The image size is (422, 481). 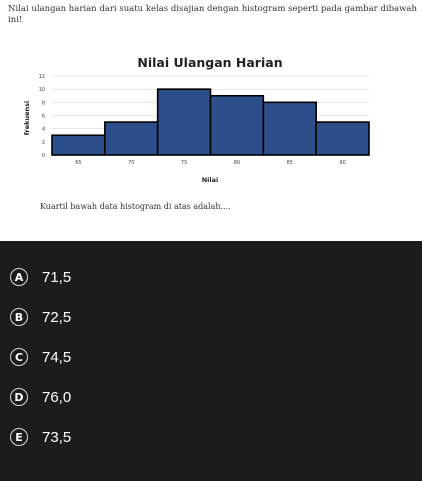 What do you see at coordinates (57, 317) in the screenshot?
I see `option-b-text: 72,5` at bounding box center [57, 317].